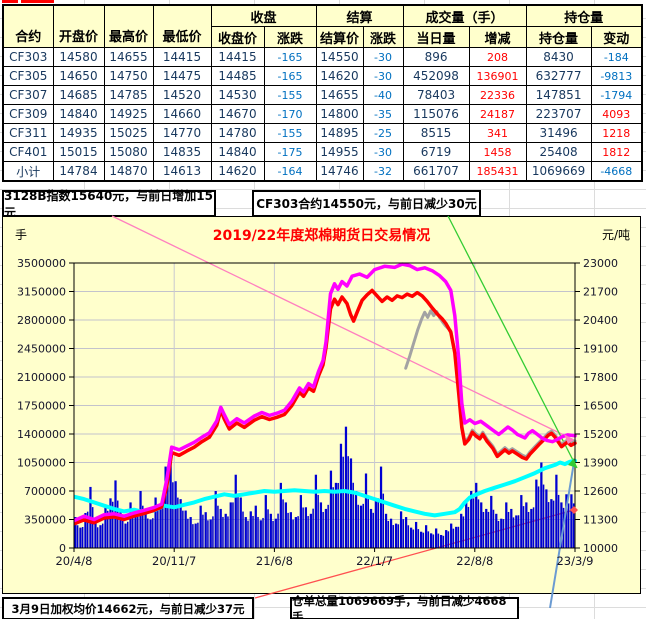 The image size is (646, 619). Describe the element at coordinates (237, 95) in the screenshot. I see `table-cell: 14530` at that location.